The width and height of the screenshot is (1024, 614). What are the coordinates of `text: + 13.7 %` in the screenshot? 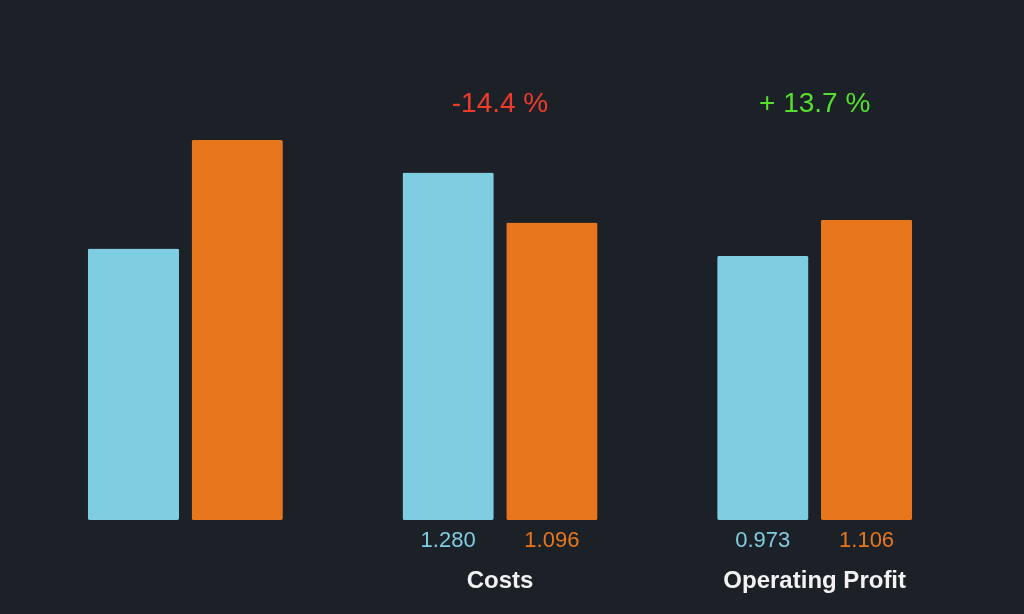 It's located at (815, 102).